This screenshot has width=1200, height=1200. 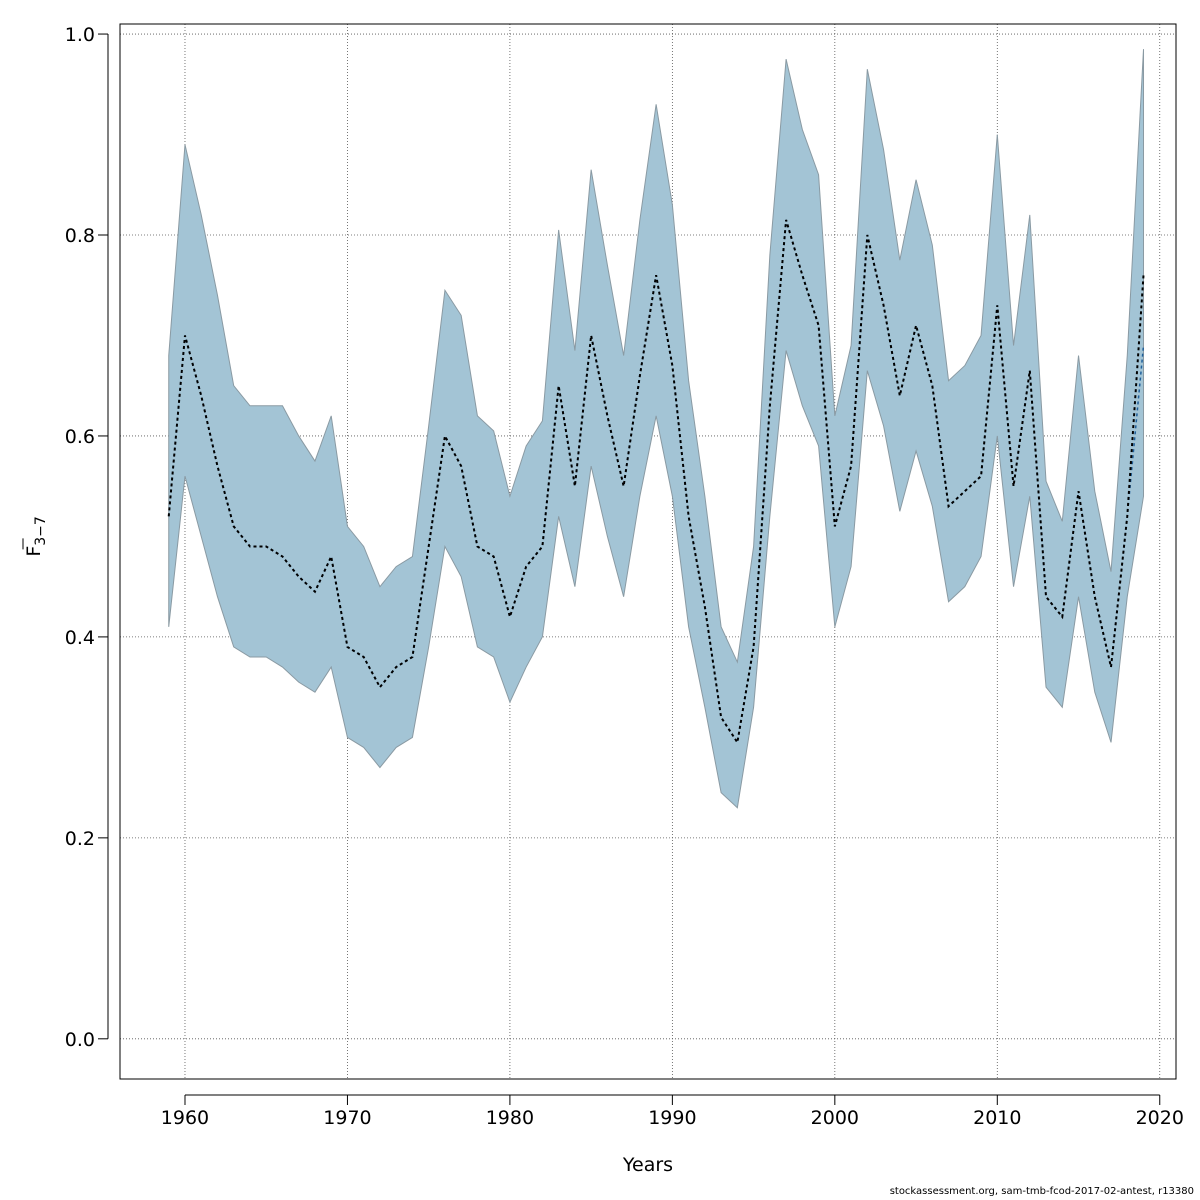 What do you see at coordinates (510, 1118) in the screenshot?
I see `x-tick-label: 1980` at bounding box center [510, 1118].